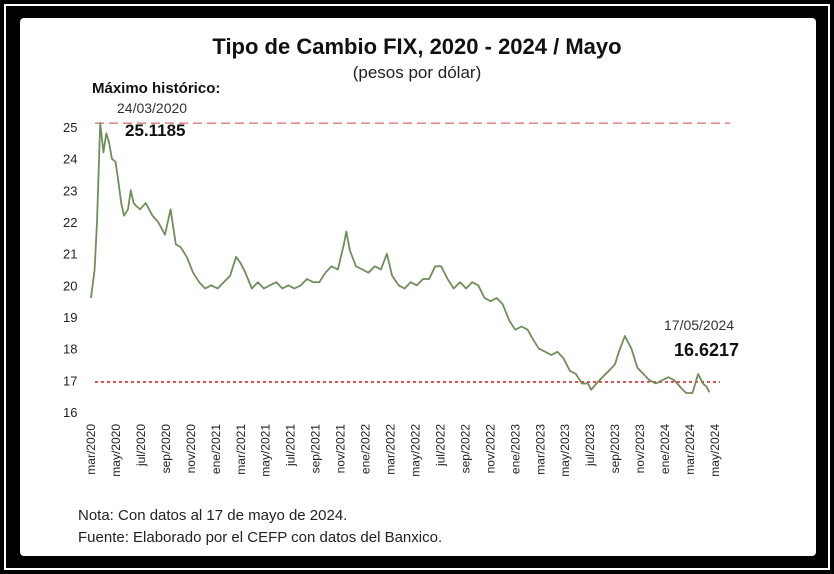  What do you see at coordinates (70, 190) in the screenshot?
I see `y-tick-label: 23` at bounding box center [70, 190].